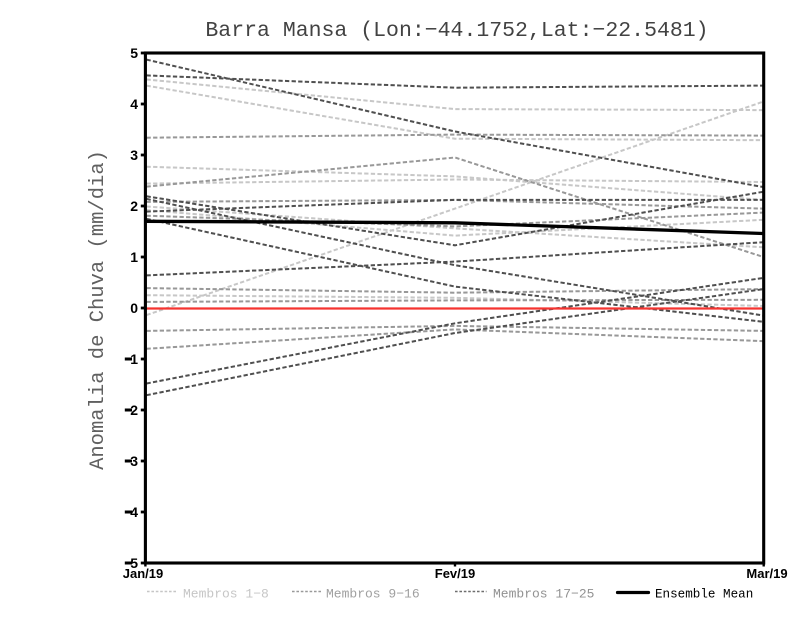  Describe the element at coordinates (704, 595) in the screenshot. I see `svg-text: Ensemble Mean` at that location.